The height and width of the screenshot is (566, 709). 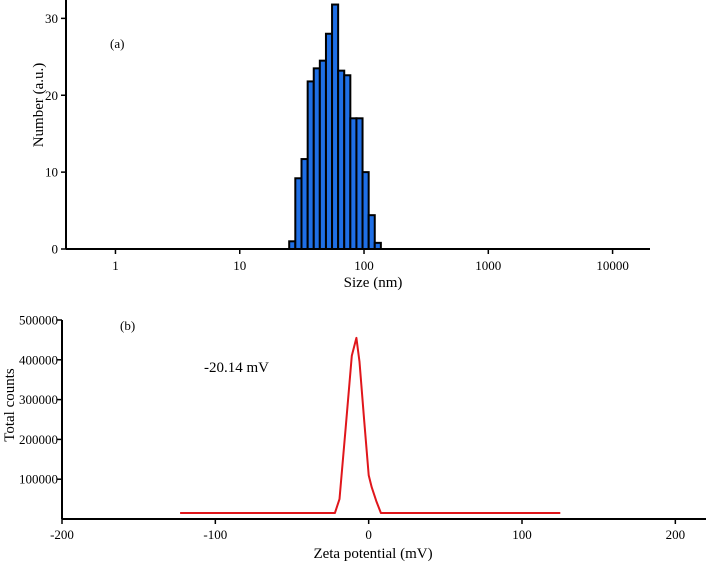 What do you see at coordinates (368, 534) in the screenshot?
I see `x-tick-label-b: 0` at bounding box center [368, 534].